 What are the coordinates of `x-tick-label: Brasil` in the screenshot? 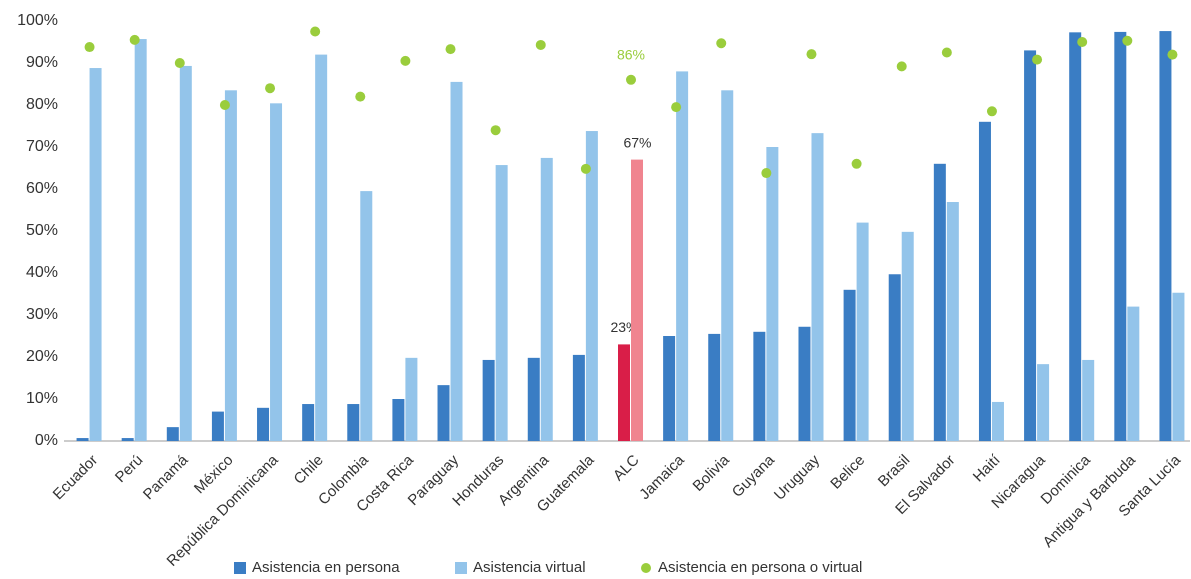 It's located at (894, 471).